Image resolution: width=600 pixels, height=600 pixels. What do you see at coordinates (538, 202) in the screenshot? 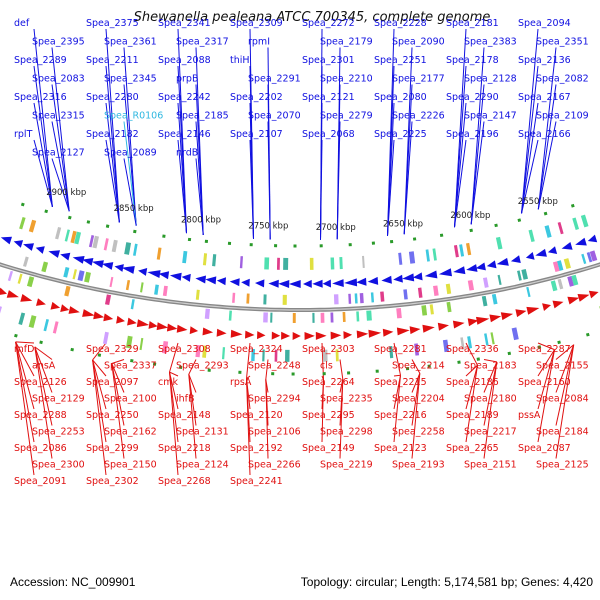
I see `scale-label: 2550 kbp` at bounding box center [538, 202].